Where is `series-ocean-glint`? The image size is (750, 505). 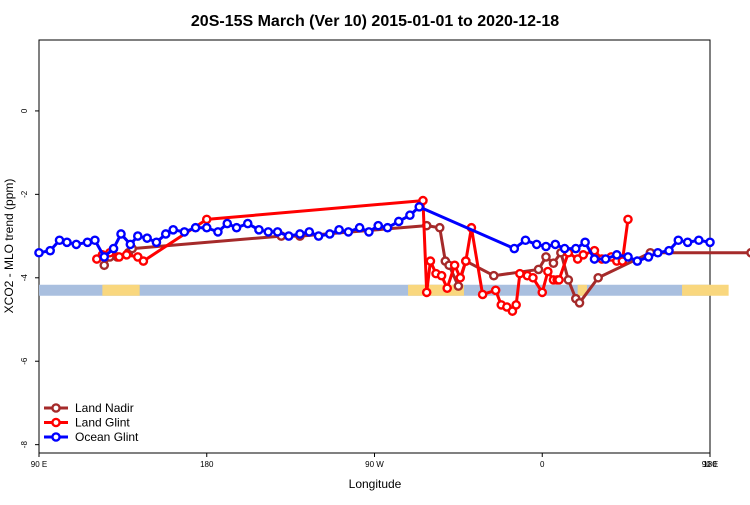 series-ocean-glint is located at coordinates (374, 234).